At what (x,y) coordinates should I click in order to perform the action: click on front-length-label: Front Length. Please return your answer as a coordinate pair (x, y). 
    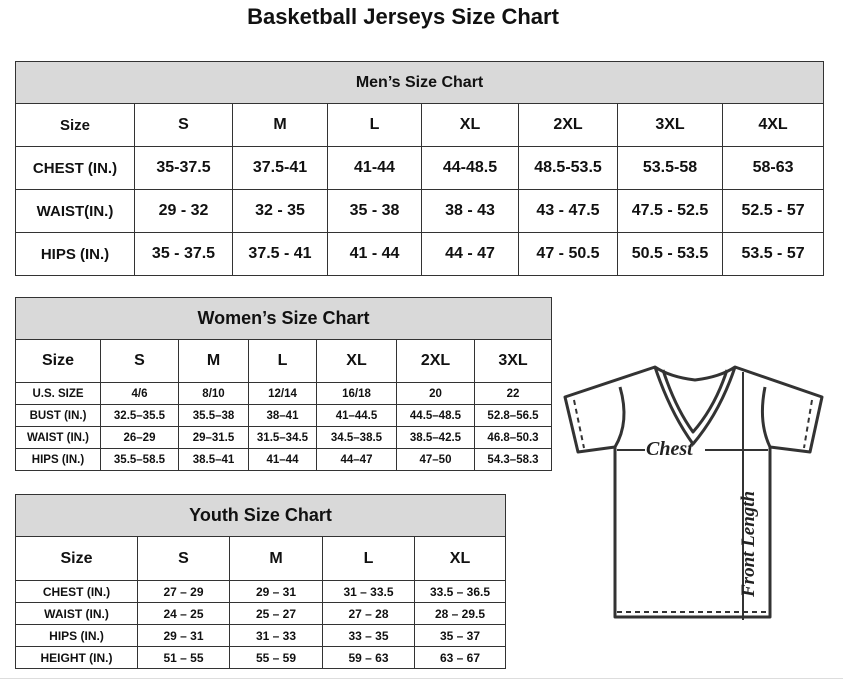
    Looking at the image, I should click on (748, 544).